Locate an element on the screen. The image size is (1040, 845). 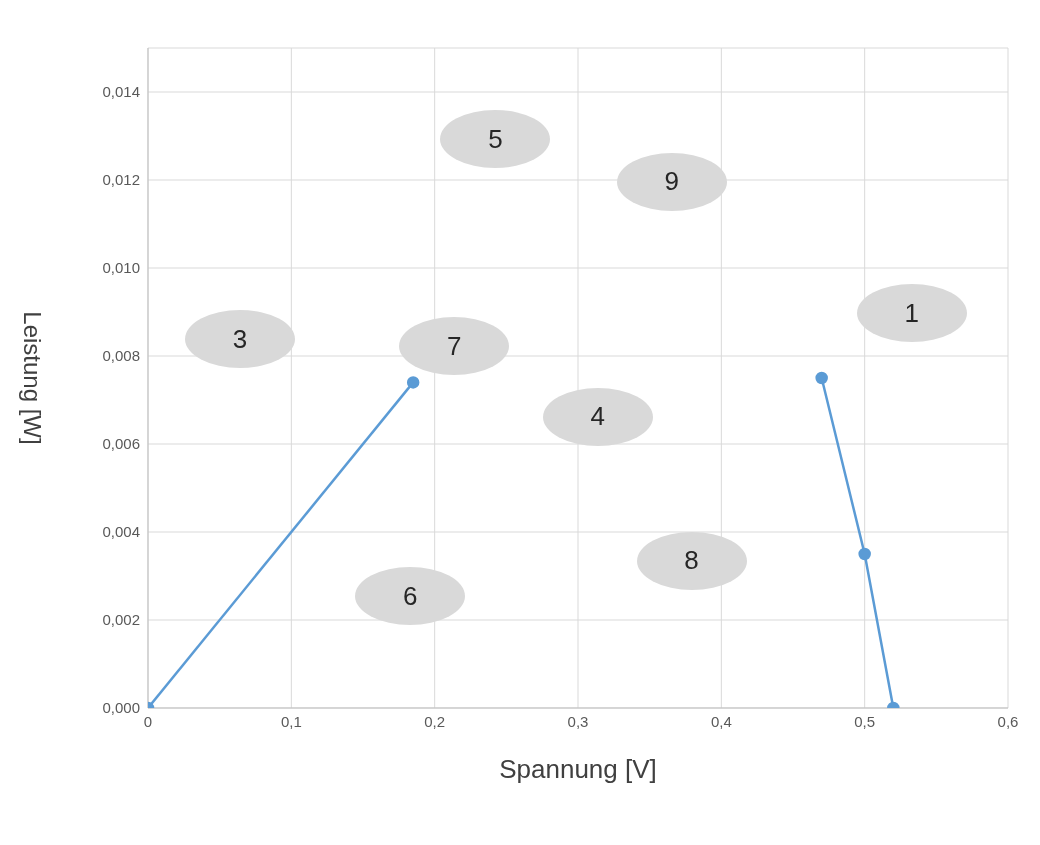
ellipse-shape: 8 is located at coordinates (691, 560).